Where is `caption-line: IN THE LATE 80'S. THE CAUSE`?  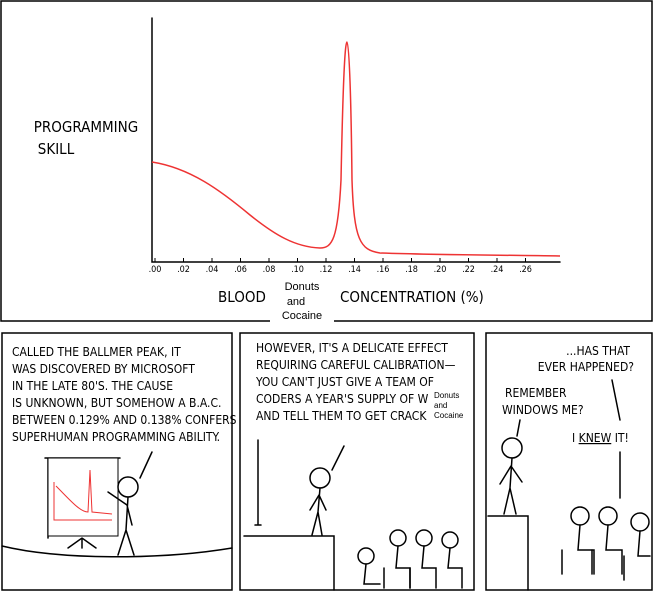 caption-line: IN THE LATE 80'S. THE CAUSE is located at coordinates (92, 386).